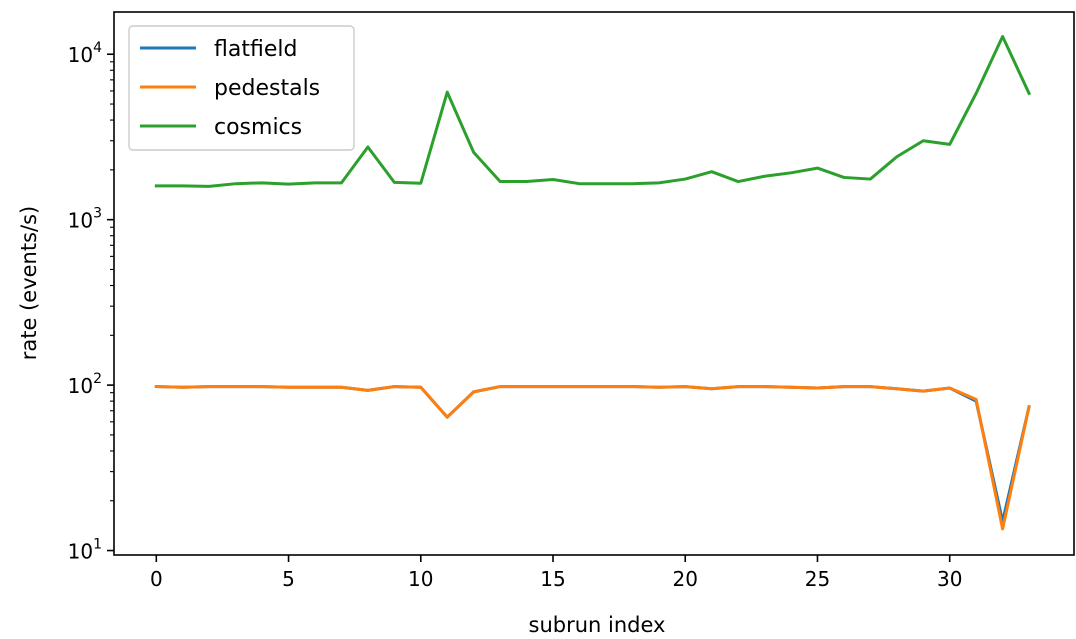 This screenshot has width=1076, height=639. Describe the element at coordinates (85, 550) in the screenshot. I see `y-tick-label-10: 10¹` at that location.